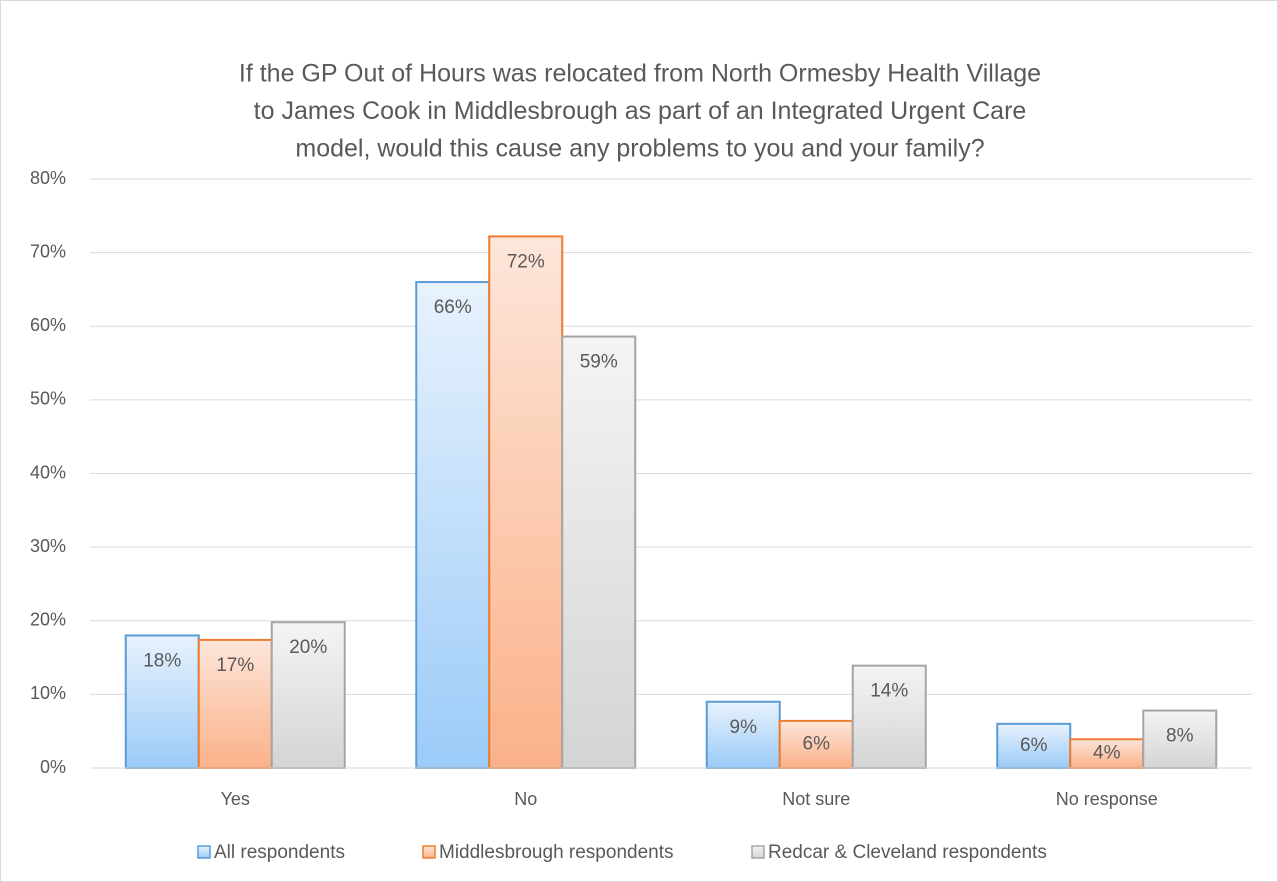  What do you see at coordinates (744, 727) in the screenshot?
I see `data-label: 9%` at bounding box center [744, 727].